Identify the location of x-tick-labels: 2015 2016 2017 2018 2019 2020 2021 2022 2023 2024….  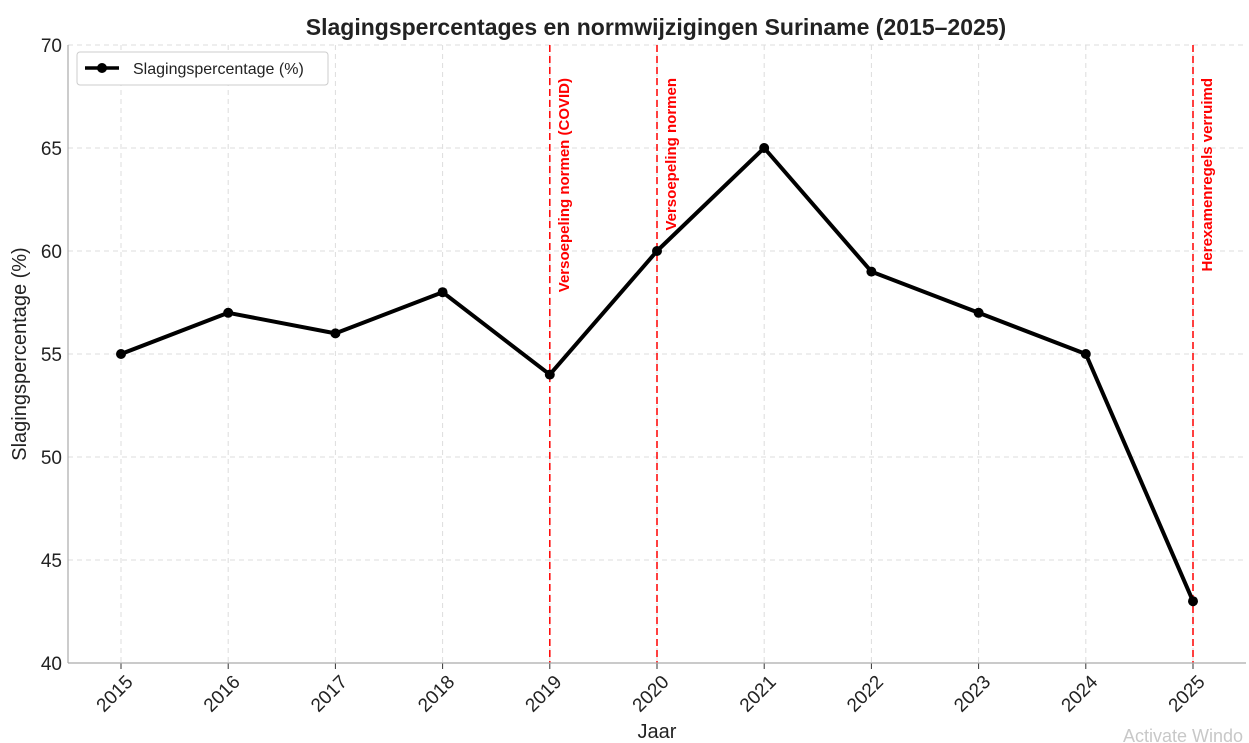
(651, 693).